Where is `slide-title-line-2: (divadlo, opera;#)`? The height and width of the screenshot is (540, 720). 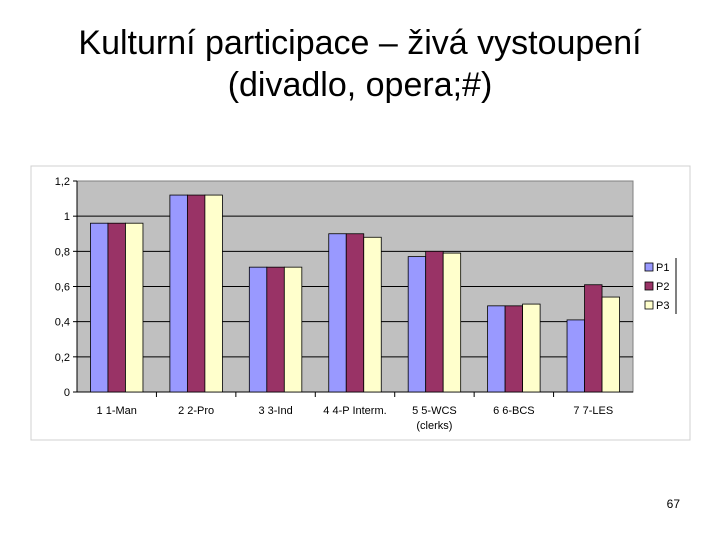
slide-title-line-2: (divadlo, opera;#) is located at coordinates (360, 85).